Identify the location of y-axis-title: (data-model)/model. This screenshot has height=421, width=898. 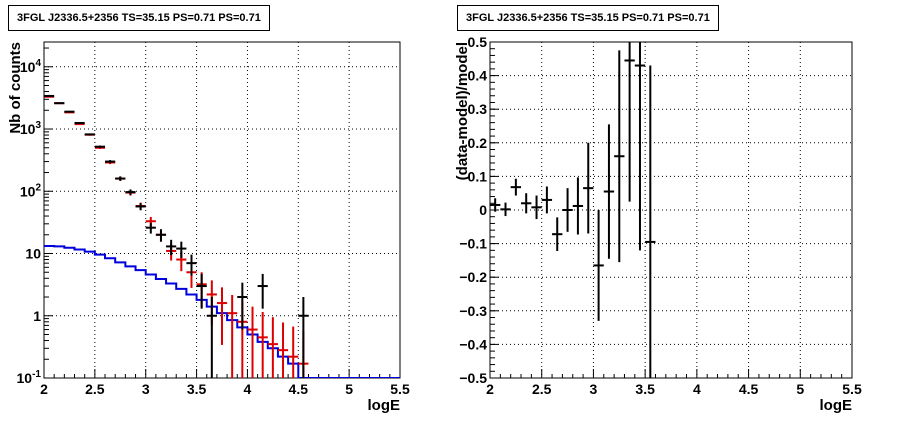
(462, 111).